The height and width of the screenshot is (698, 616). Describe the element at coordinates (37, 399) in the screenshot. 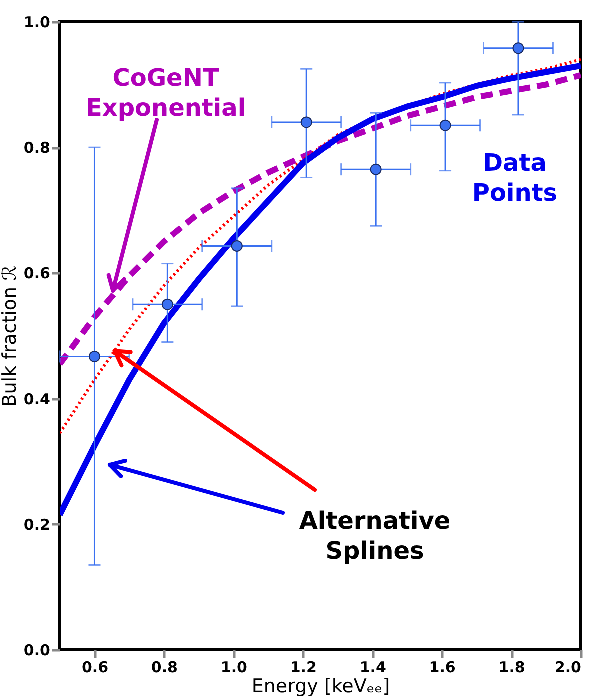

I see `y-tick-label: 0.4` at that location.